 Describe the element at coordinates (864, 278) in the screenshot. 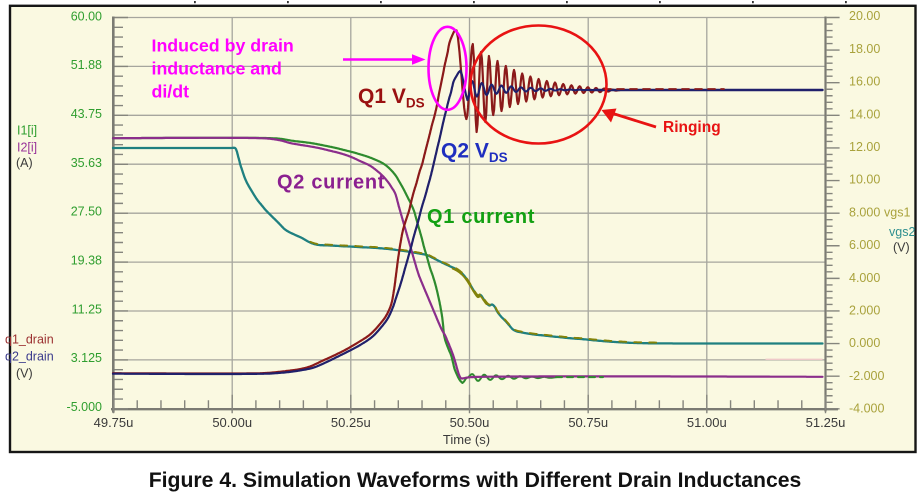

I see `svg-text: 4.000` at that location.